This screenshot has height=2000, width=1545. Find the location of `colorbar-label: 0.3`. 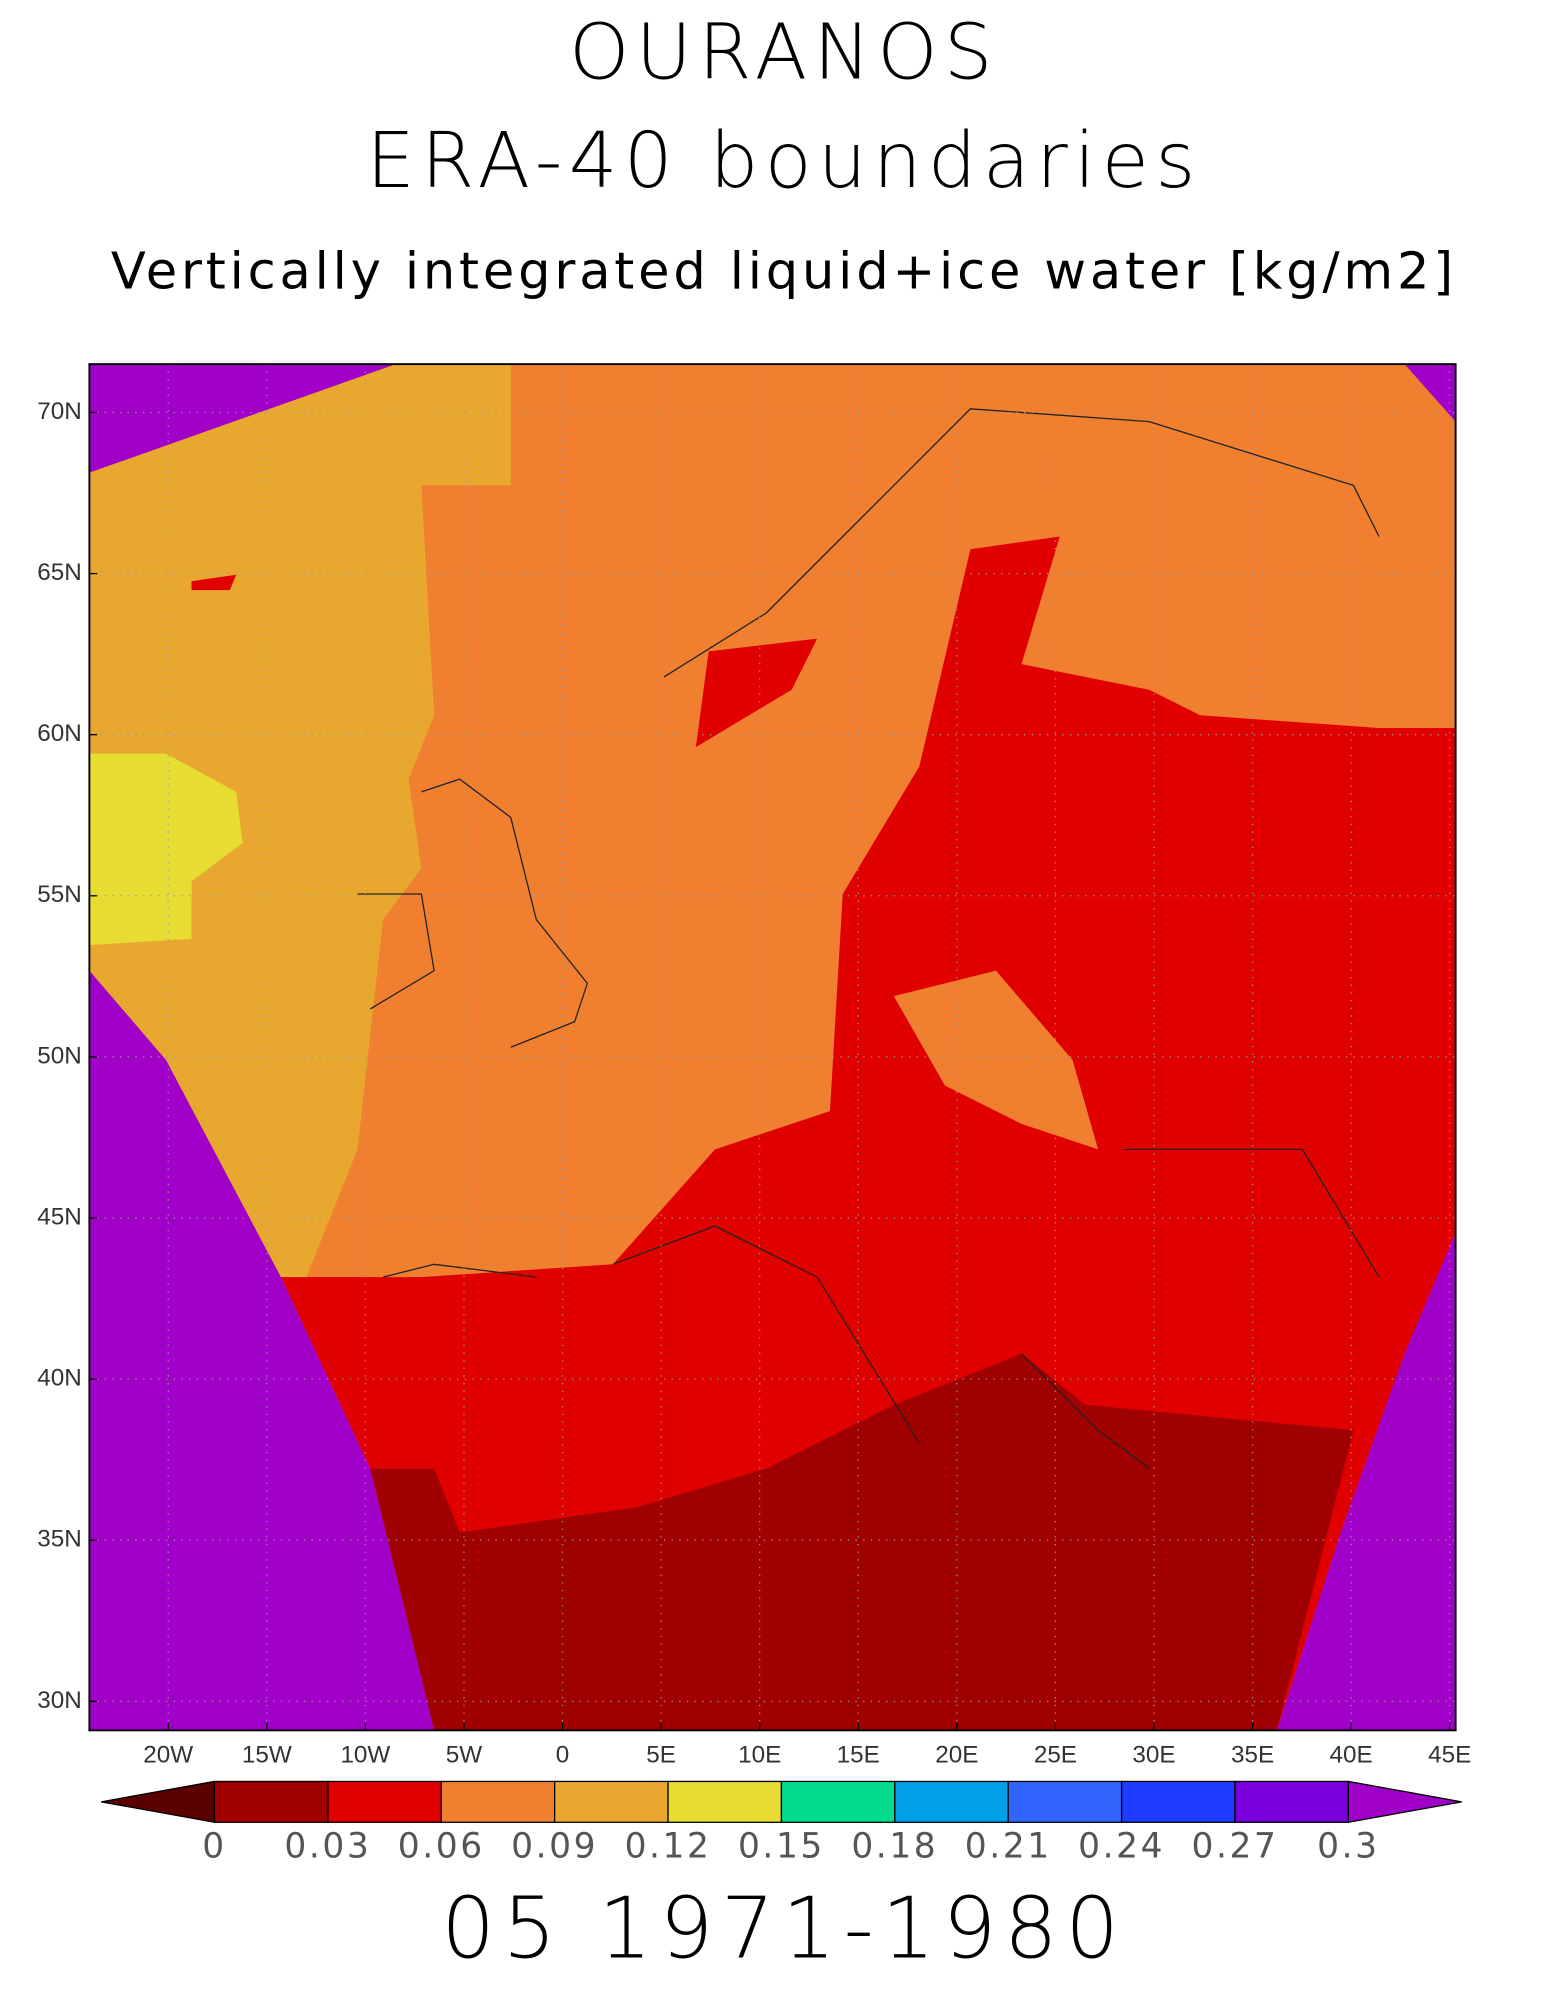

colorbar-label: 0.3 is located at coordinates (1348, 1846).